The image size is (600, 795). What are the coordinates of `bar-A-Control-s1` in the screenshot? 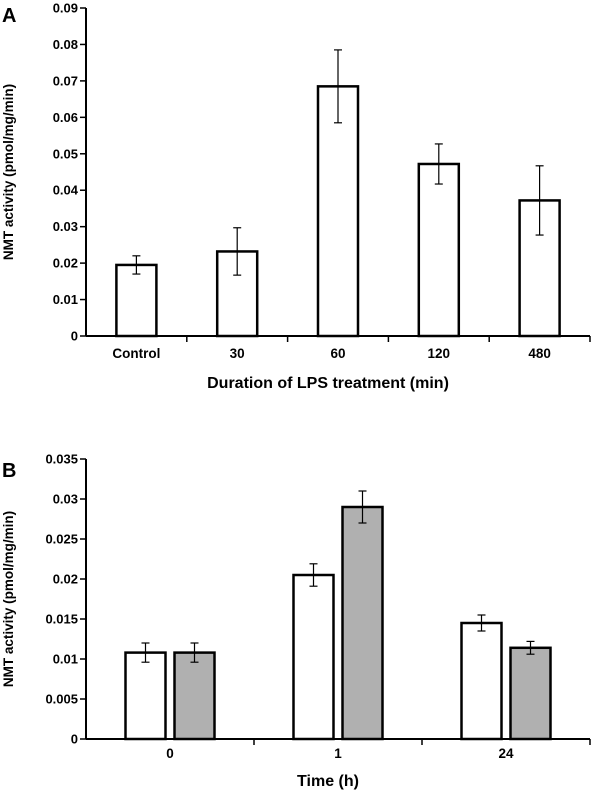 It's located at (136, 300).